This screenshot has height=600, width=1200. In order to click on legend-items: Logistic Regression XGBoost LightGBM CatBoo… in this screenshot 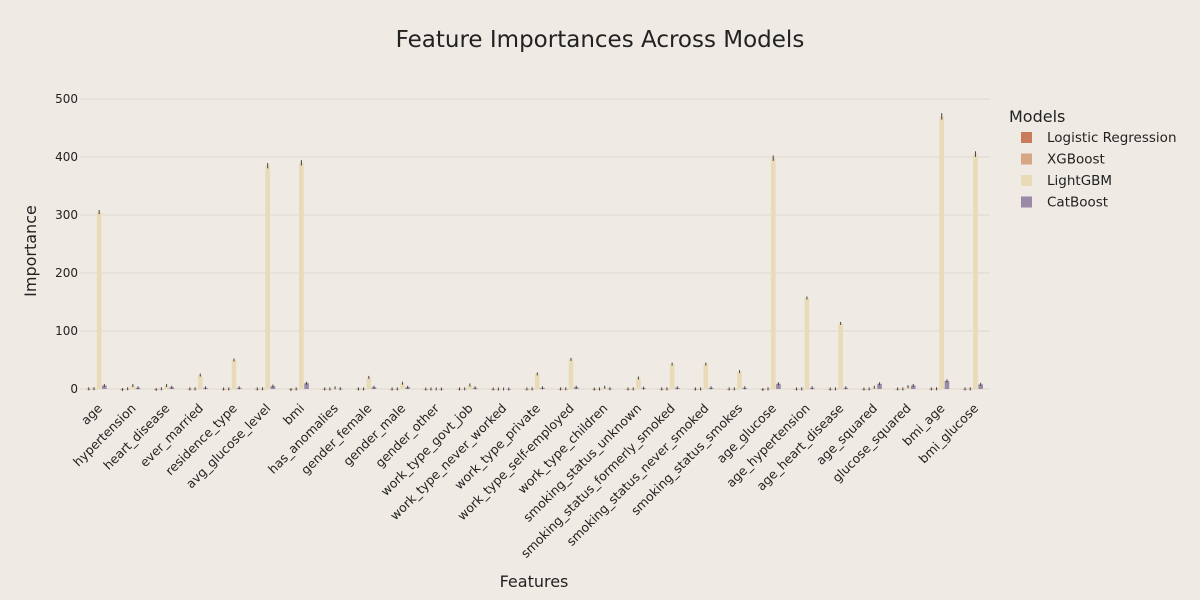, I will do `click(1099, 170)`.